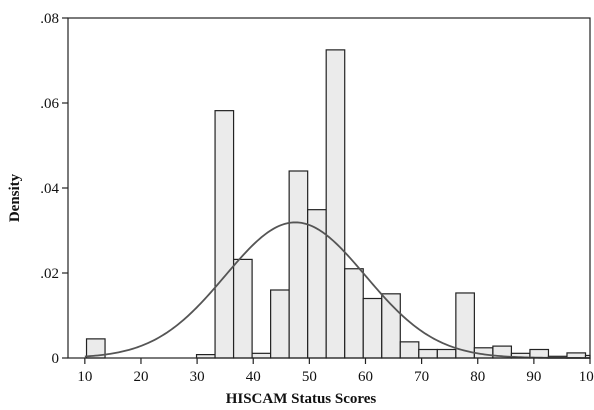 This screenshot has height=410, width=594. What do you see at coordinates (533, 377) in the screenshot?
I see `x-tick-label: 90` at bounding box center [533, 377].